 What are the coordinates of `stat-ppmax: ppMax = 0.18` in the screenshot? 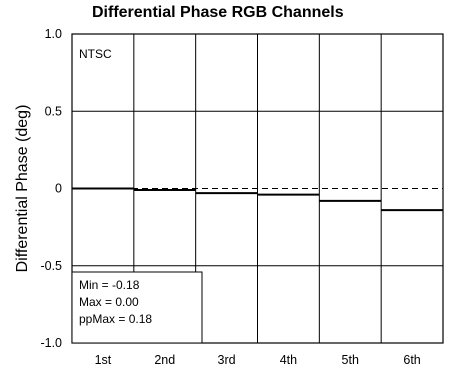 It's located at (115, 319).